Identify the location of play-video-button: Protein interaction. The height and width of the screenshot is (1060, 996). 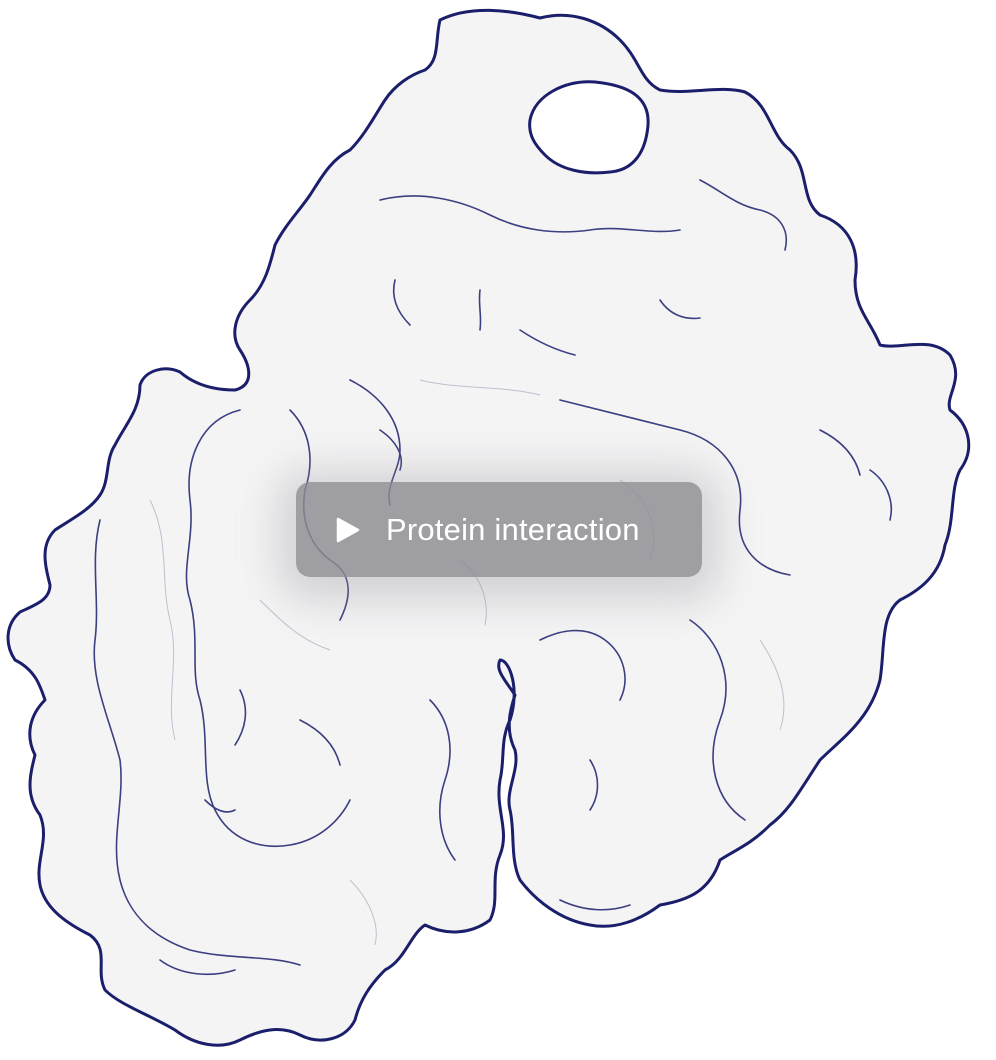
(499, 529).